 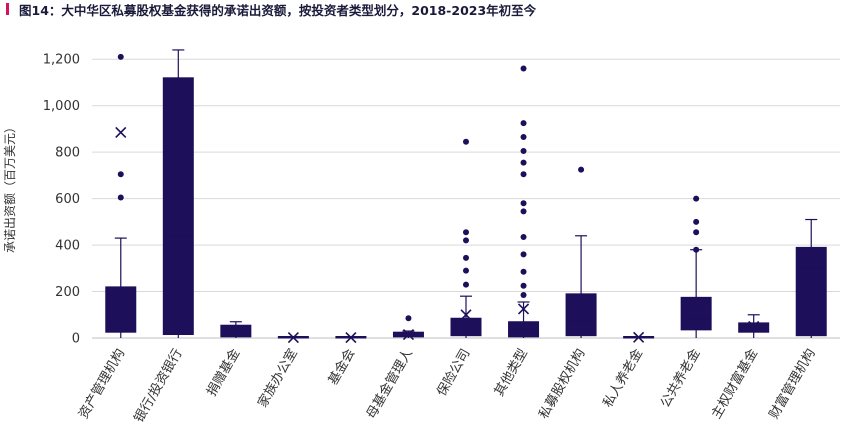 I want to click on category-label-1: 资产管理机构, so click(x=102, y=384).